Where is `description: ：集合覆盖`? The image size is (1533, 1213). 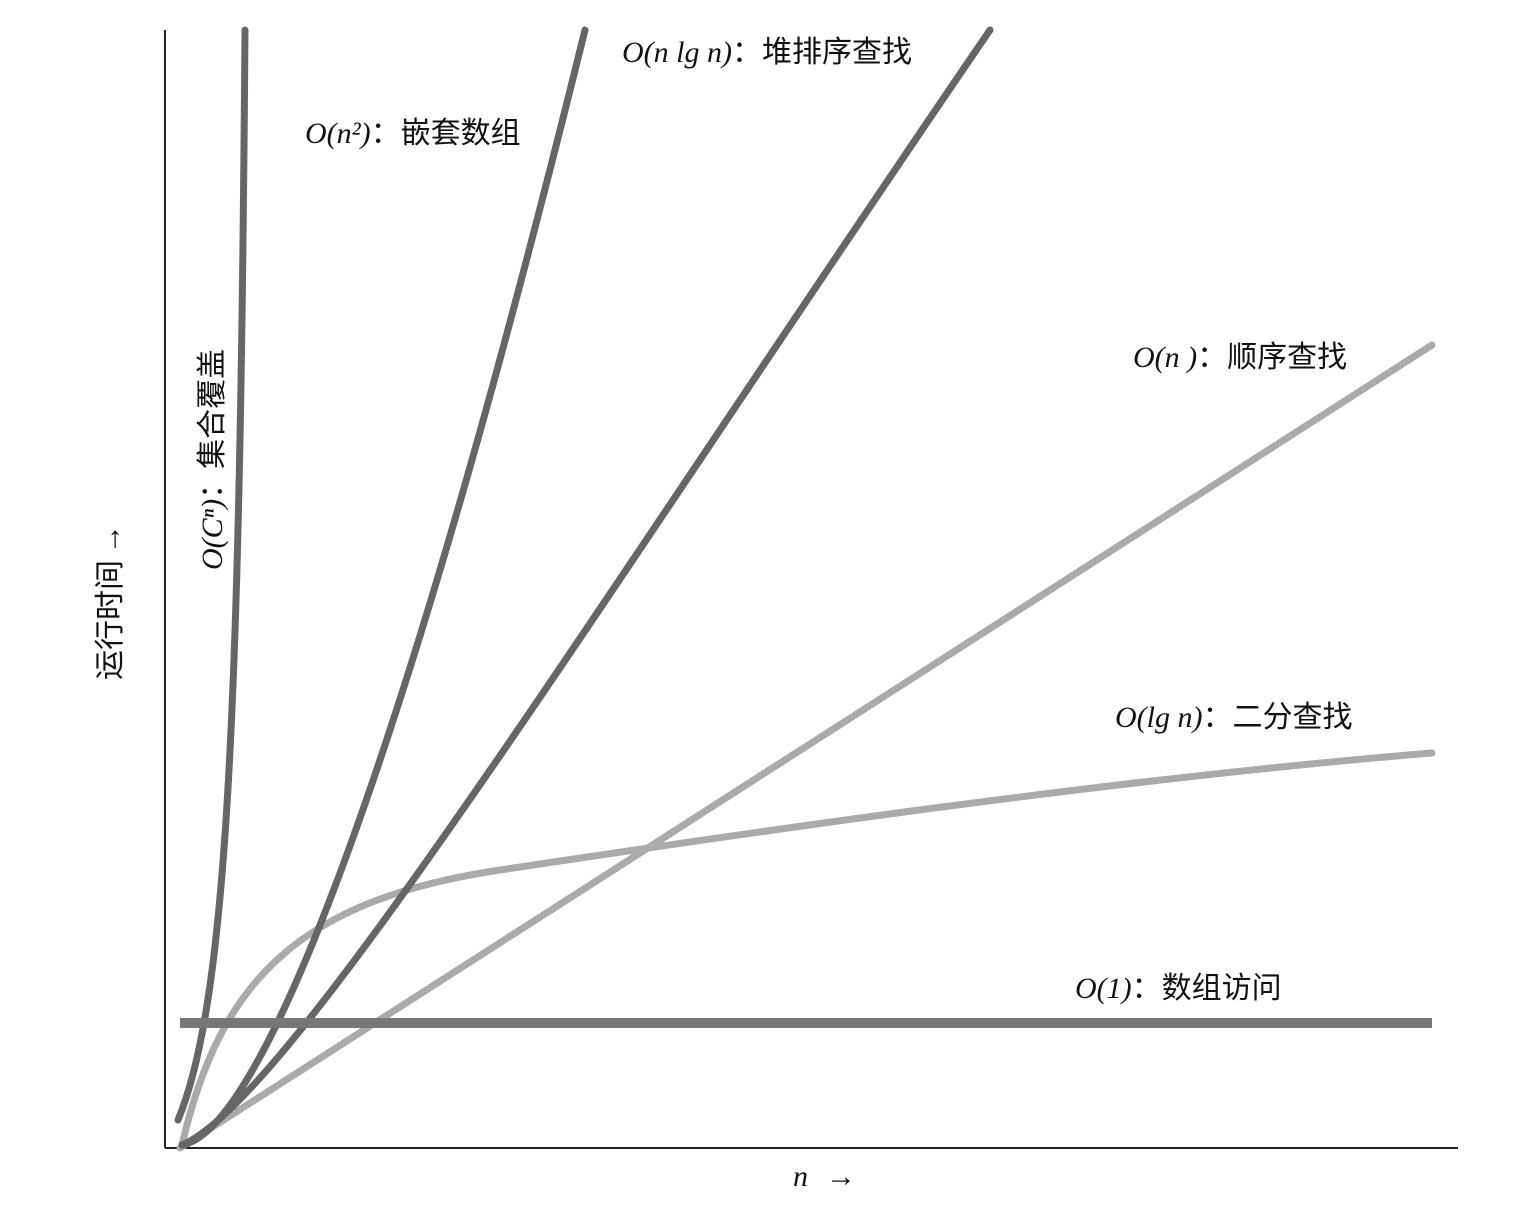 description: ：集合覆盖 is located at coordinates (212, 424).